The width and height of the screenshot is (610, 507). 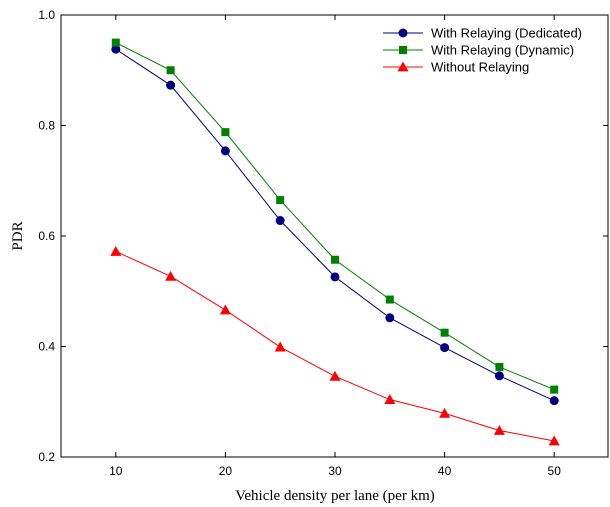 What do you see at coordinates (335, 496) in the screenshot?
I see `x-axis-title: Vehicle density per lane (per km)` at bounding box center [335, 496].